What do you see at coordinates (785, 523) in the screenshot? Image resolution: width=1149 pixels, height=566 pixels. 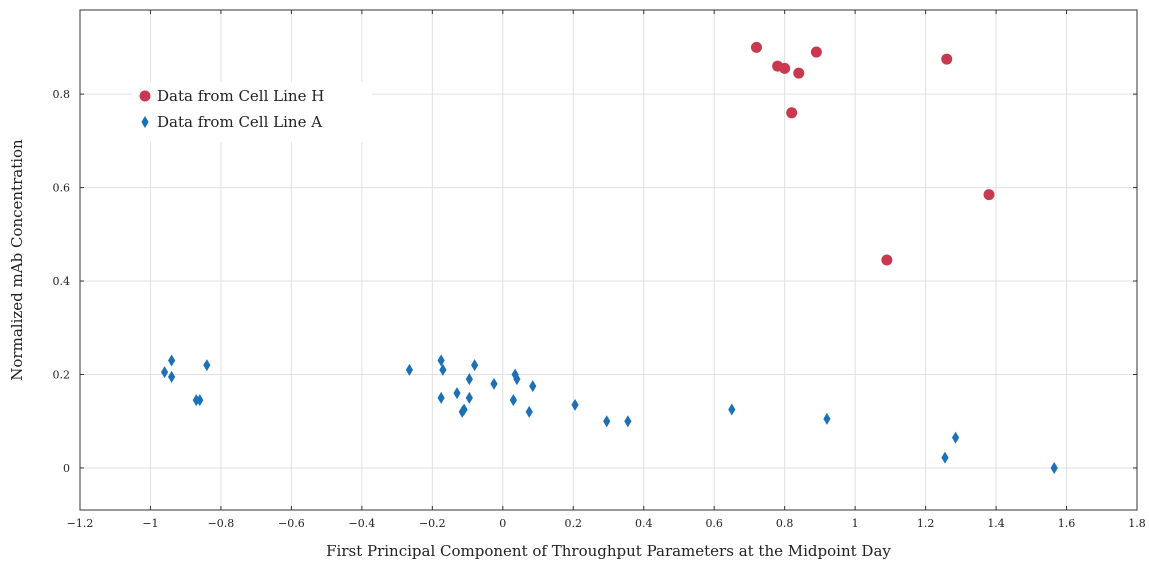 I see `x-tick-label: 0.8` at bounding box center [785, 523].